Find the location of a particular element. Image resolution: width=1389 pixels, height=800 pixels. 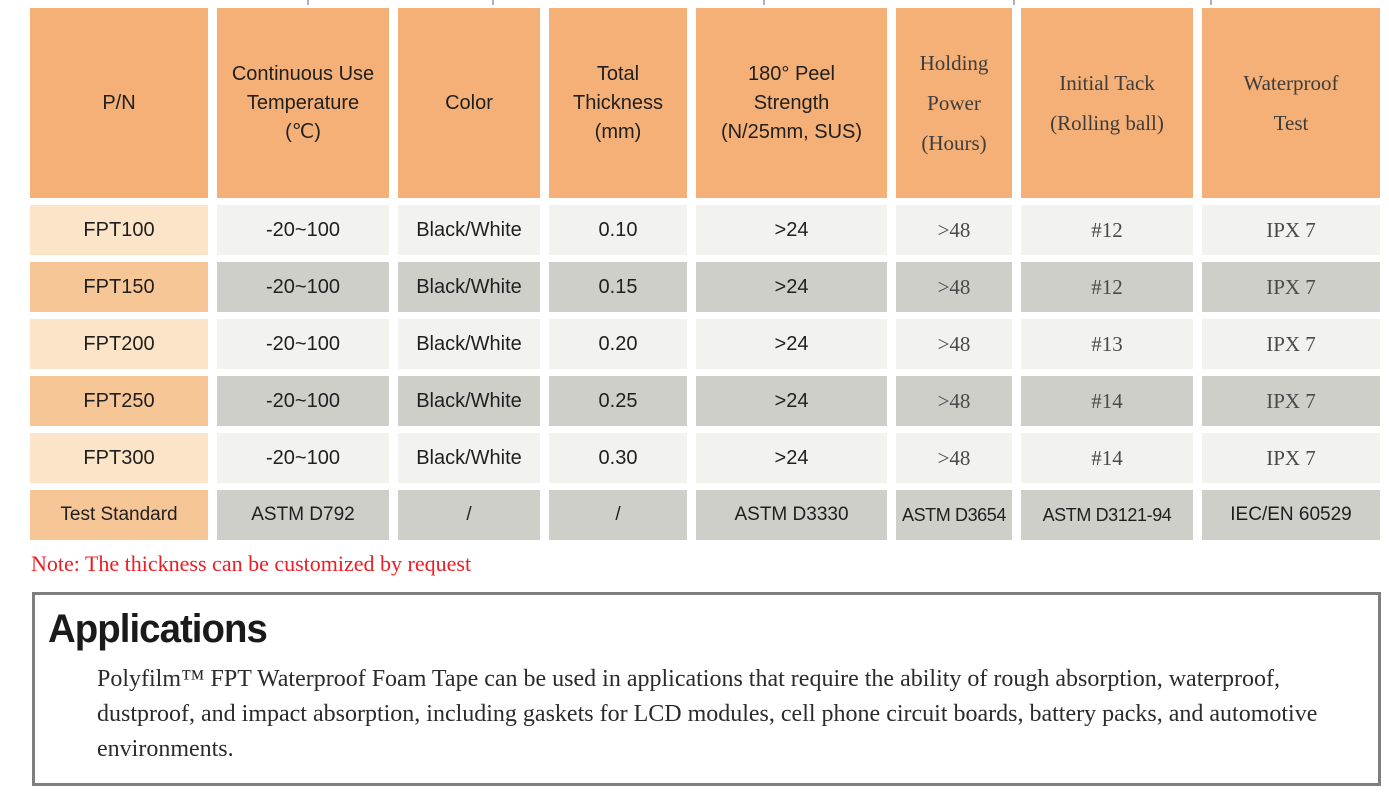

header-line: Temperature is located at coordinates (303, 102).